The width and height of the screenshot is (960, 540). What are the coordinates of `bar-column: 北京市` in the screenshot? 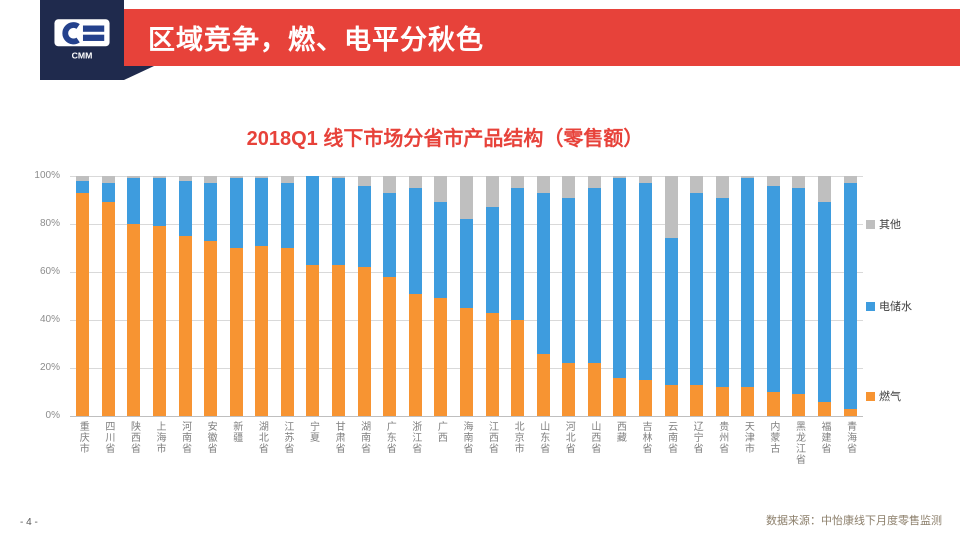 It's located at (518, 336).